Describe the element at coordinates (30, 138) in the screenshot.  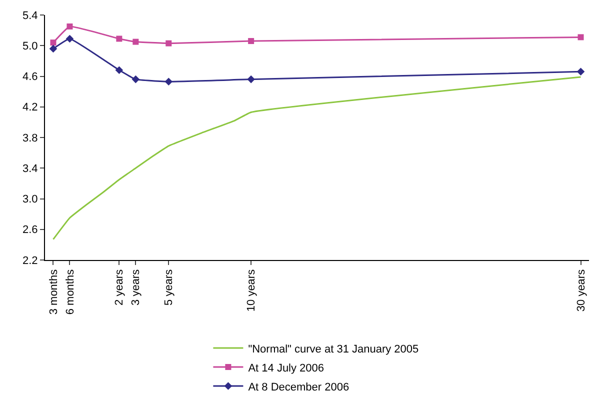
I see `y-tick-label: 3.8` at that location.